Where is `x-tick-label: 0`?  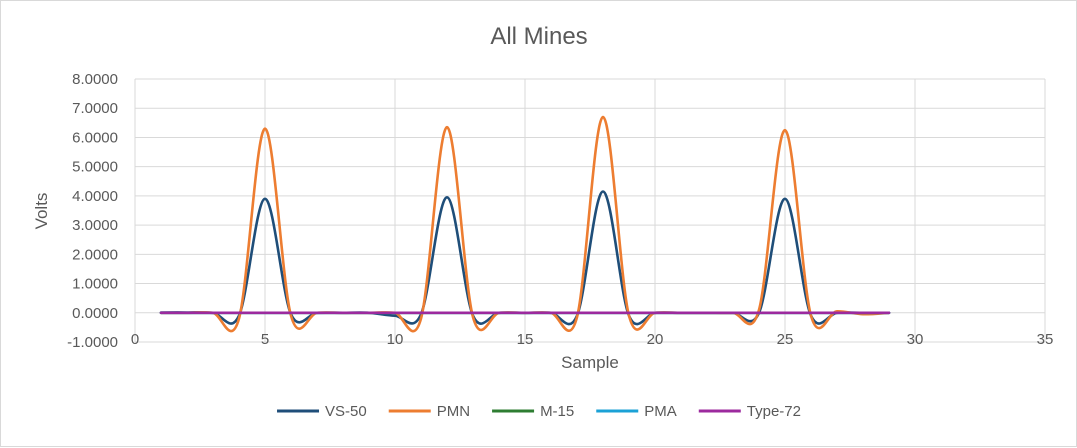
x-tick-label: 0 is located at coordinates (135, 339).